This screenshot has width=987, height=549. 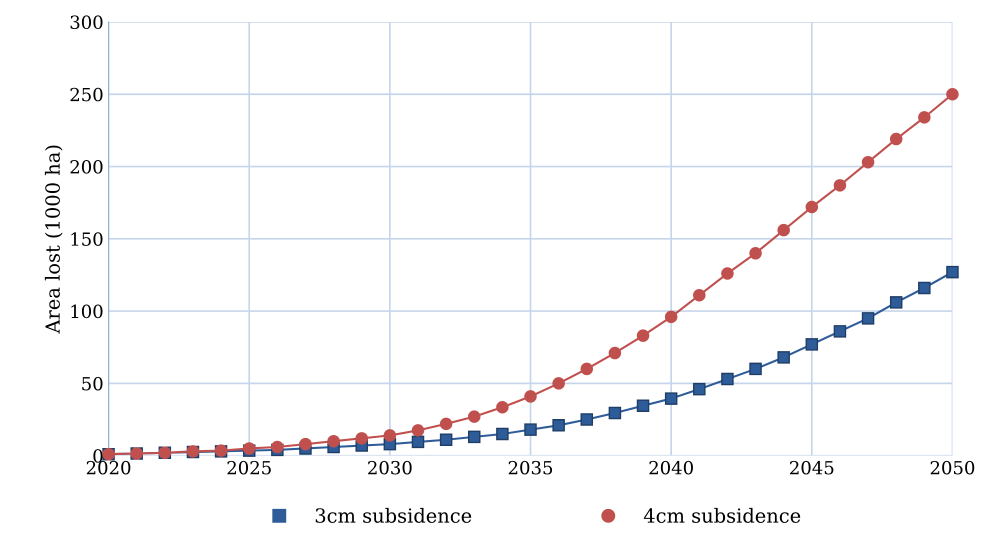 I want to click on x-tick-label: 2045, so click(x=812, y=467).